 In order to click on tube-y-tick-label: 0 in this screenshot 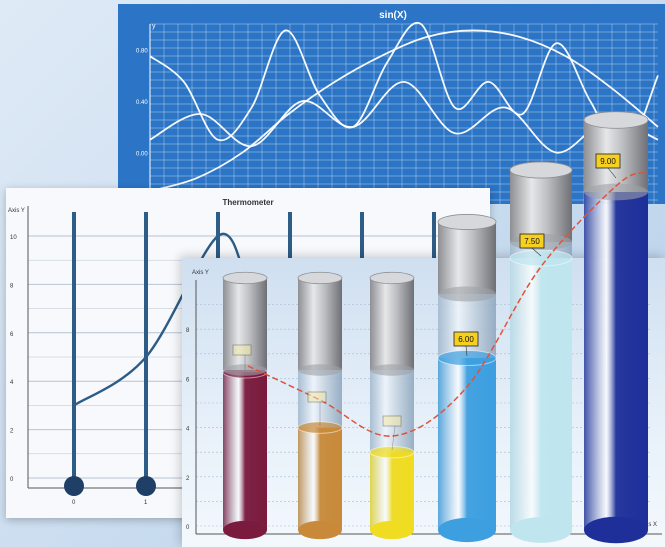, I will do `click(188, 528)`.